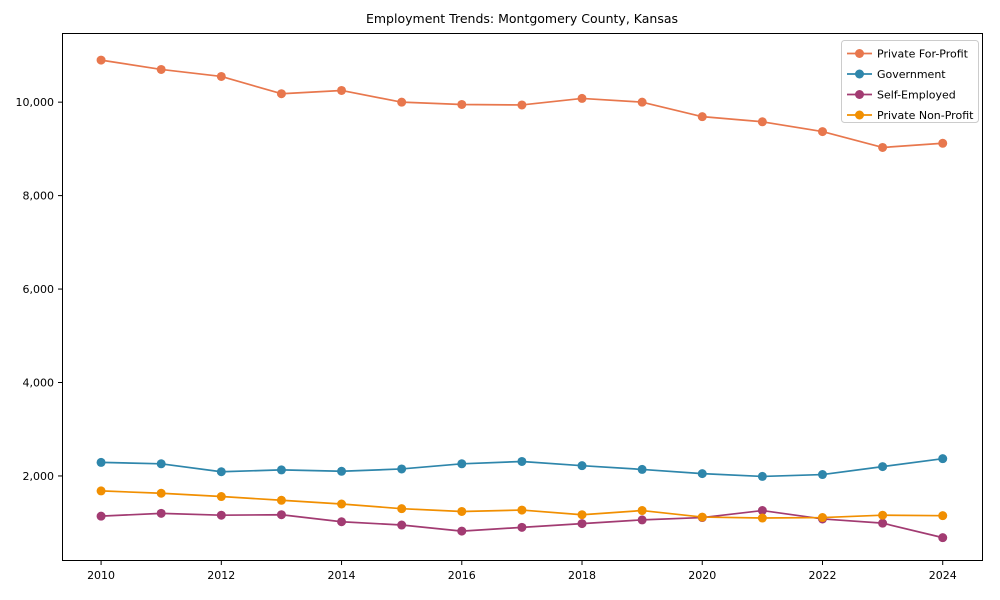 This screenshot has width=1000, height=600. What do you see at coordinates (39, 383) in the screenshot?
I see `y-tick-label: 4,000` at bounding box center [39, 383].